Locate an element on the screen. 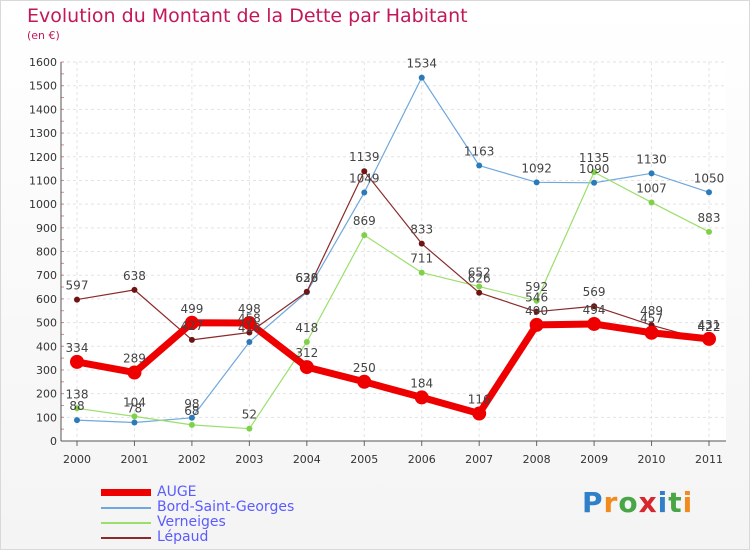  data-label-verneiges: 1135 is located at coordinates (594, 158).